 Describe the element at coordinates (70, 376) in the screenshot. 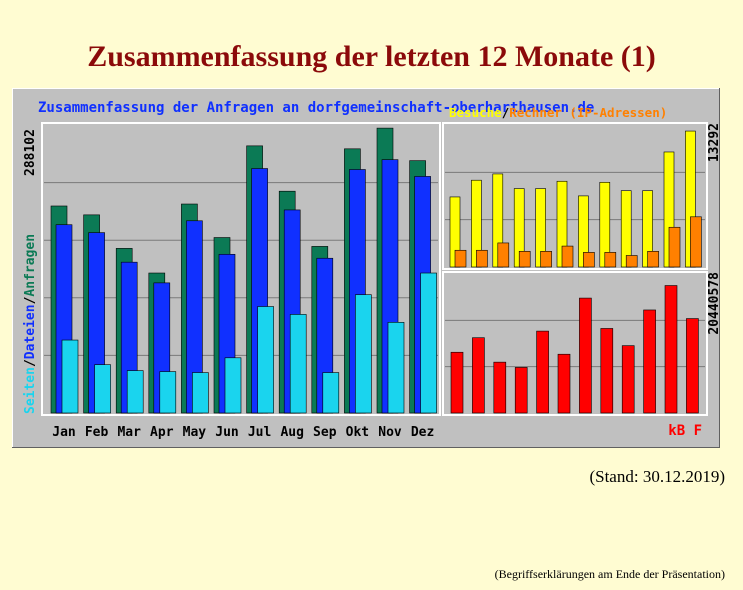

I see `bar-seiten-jan` at that location.